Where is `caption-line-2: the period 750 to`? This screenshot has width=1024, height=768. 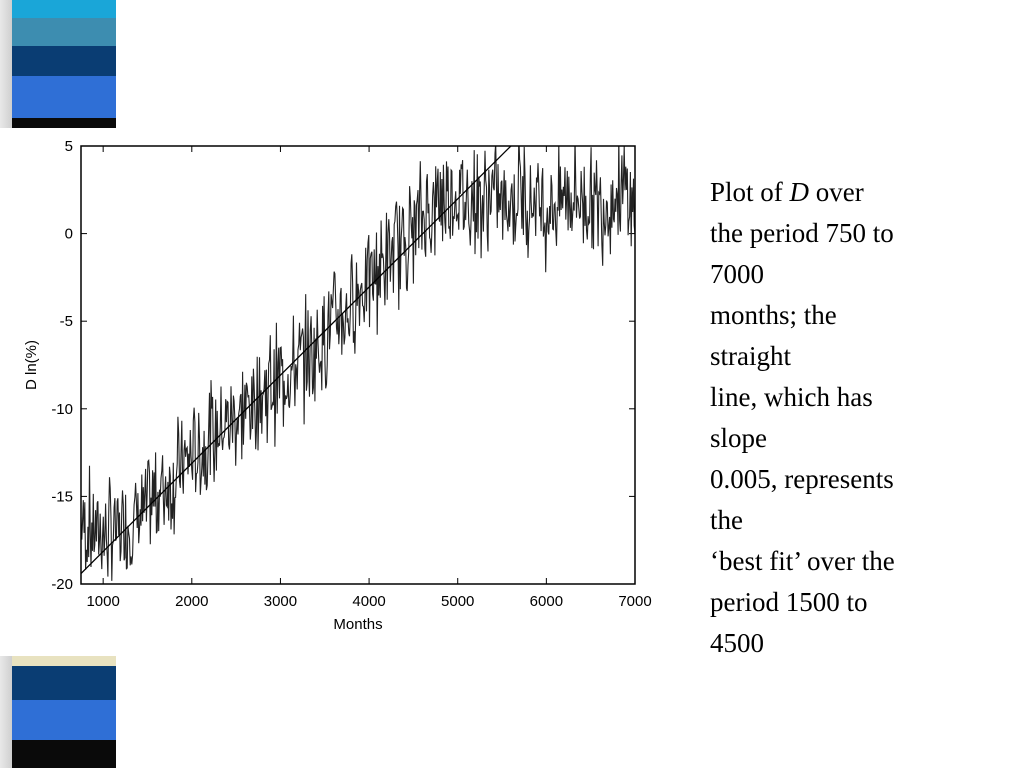
caption-line-2: the period 750 to is located at coordinates (802, 233).